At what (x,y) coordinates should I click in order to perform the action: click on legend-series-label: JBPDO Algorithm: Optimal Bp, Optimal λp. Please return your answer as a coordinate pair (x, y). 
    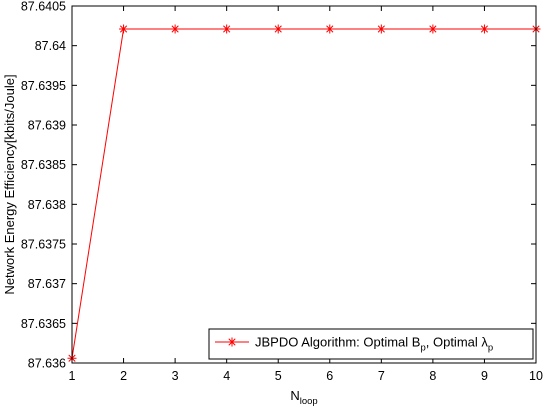
    Looking at the image, I should click on (374, 344).